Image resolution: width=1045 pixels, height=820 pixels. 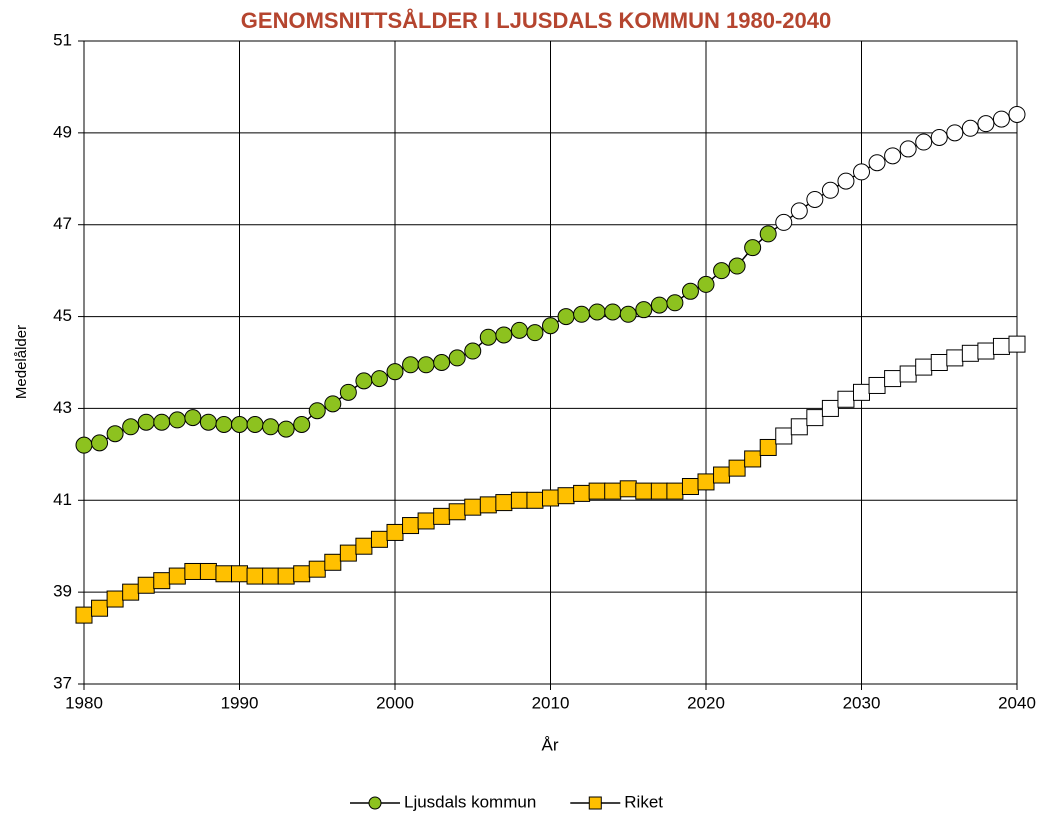 I want to click on y-tick-label: 51, so click(x=62, y=39).